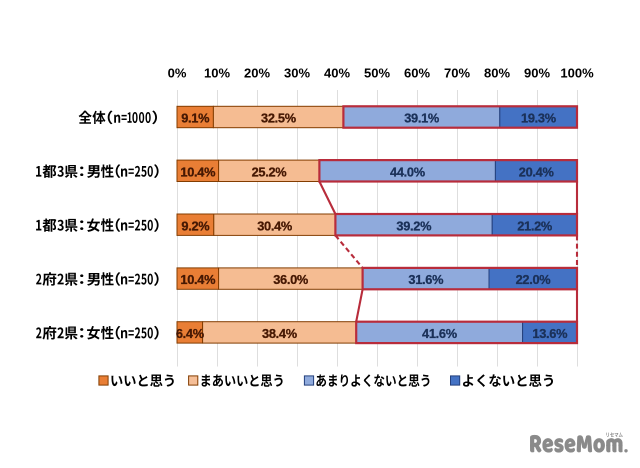 The image size is (640, 468). What do you see at coordinates (535, 225) in the screenshot?
I see `svg-text: 21.2%` at bounding box center [535, 225].